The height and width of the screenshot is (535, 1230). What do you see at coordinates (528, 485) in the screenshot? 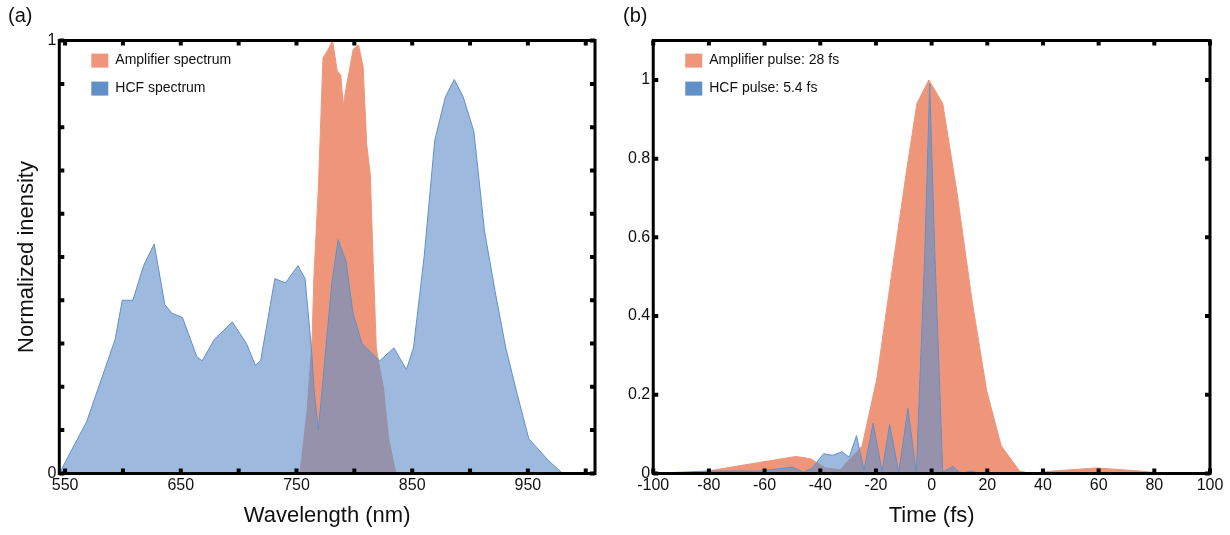
I see `x-tick-label: 950` at bounding box center [528, 485].